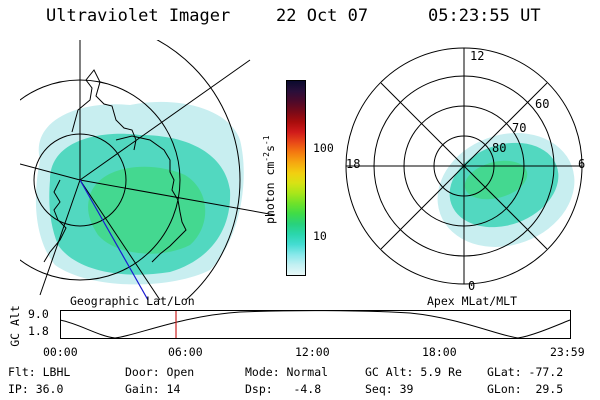  What do you see at coordinates (439, 352) in the screenshot?
I see `altitude-xtick-1800: 18:00` at bounding box center [439, 352].